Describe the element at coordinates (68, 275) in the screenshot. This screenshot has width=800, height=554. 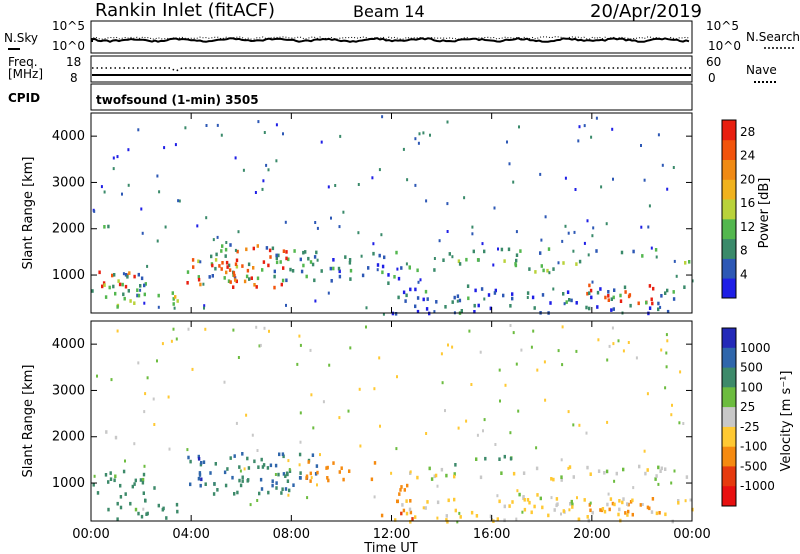
I see `y-tick-label: 1000` at that location.